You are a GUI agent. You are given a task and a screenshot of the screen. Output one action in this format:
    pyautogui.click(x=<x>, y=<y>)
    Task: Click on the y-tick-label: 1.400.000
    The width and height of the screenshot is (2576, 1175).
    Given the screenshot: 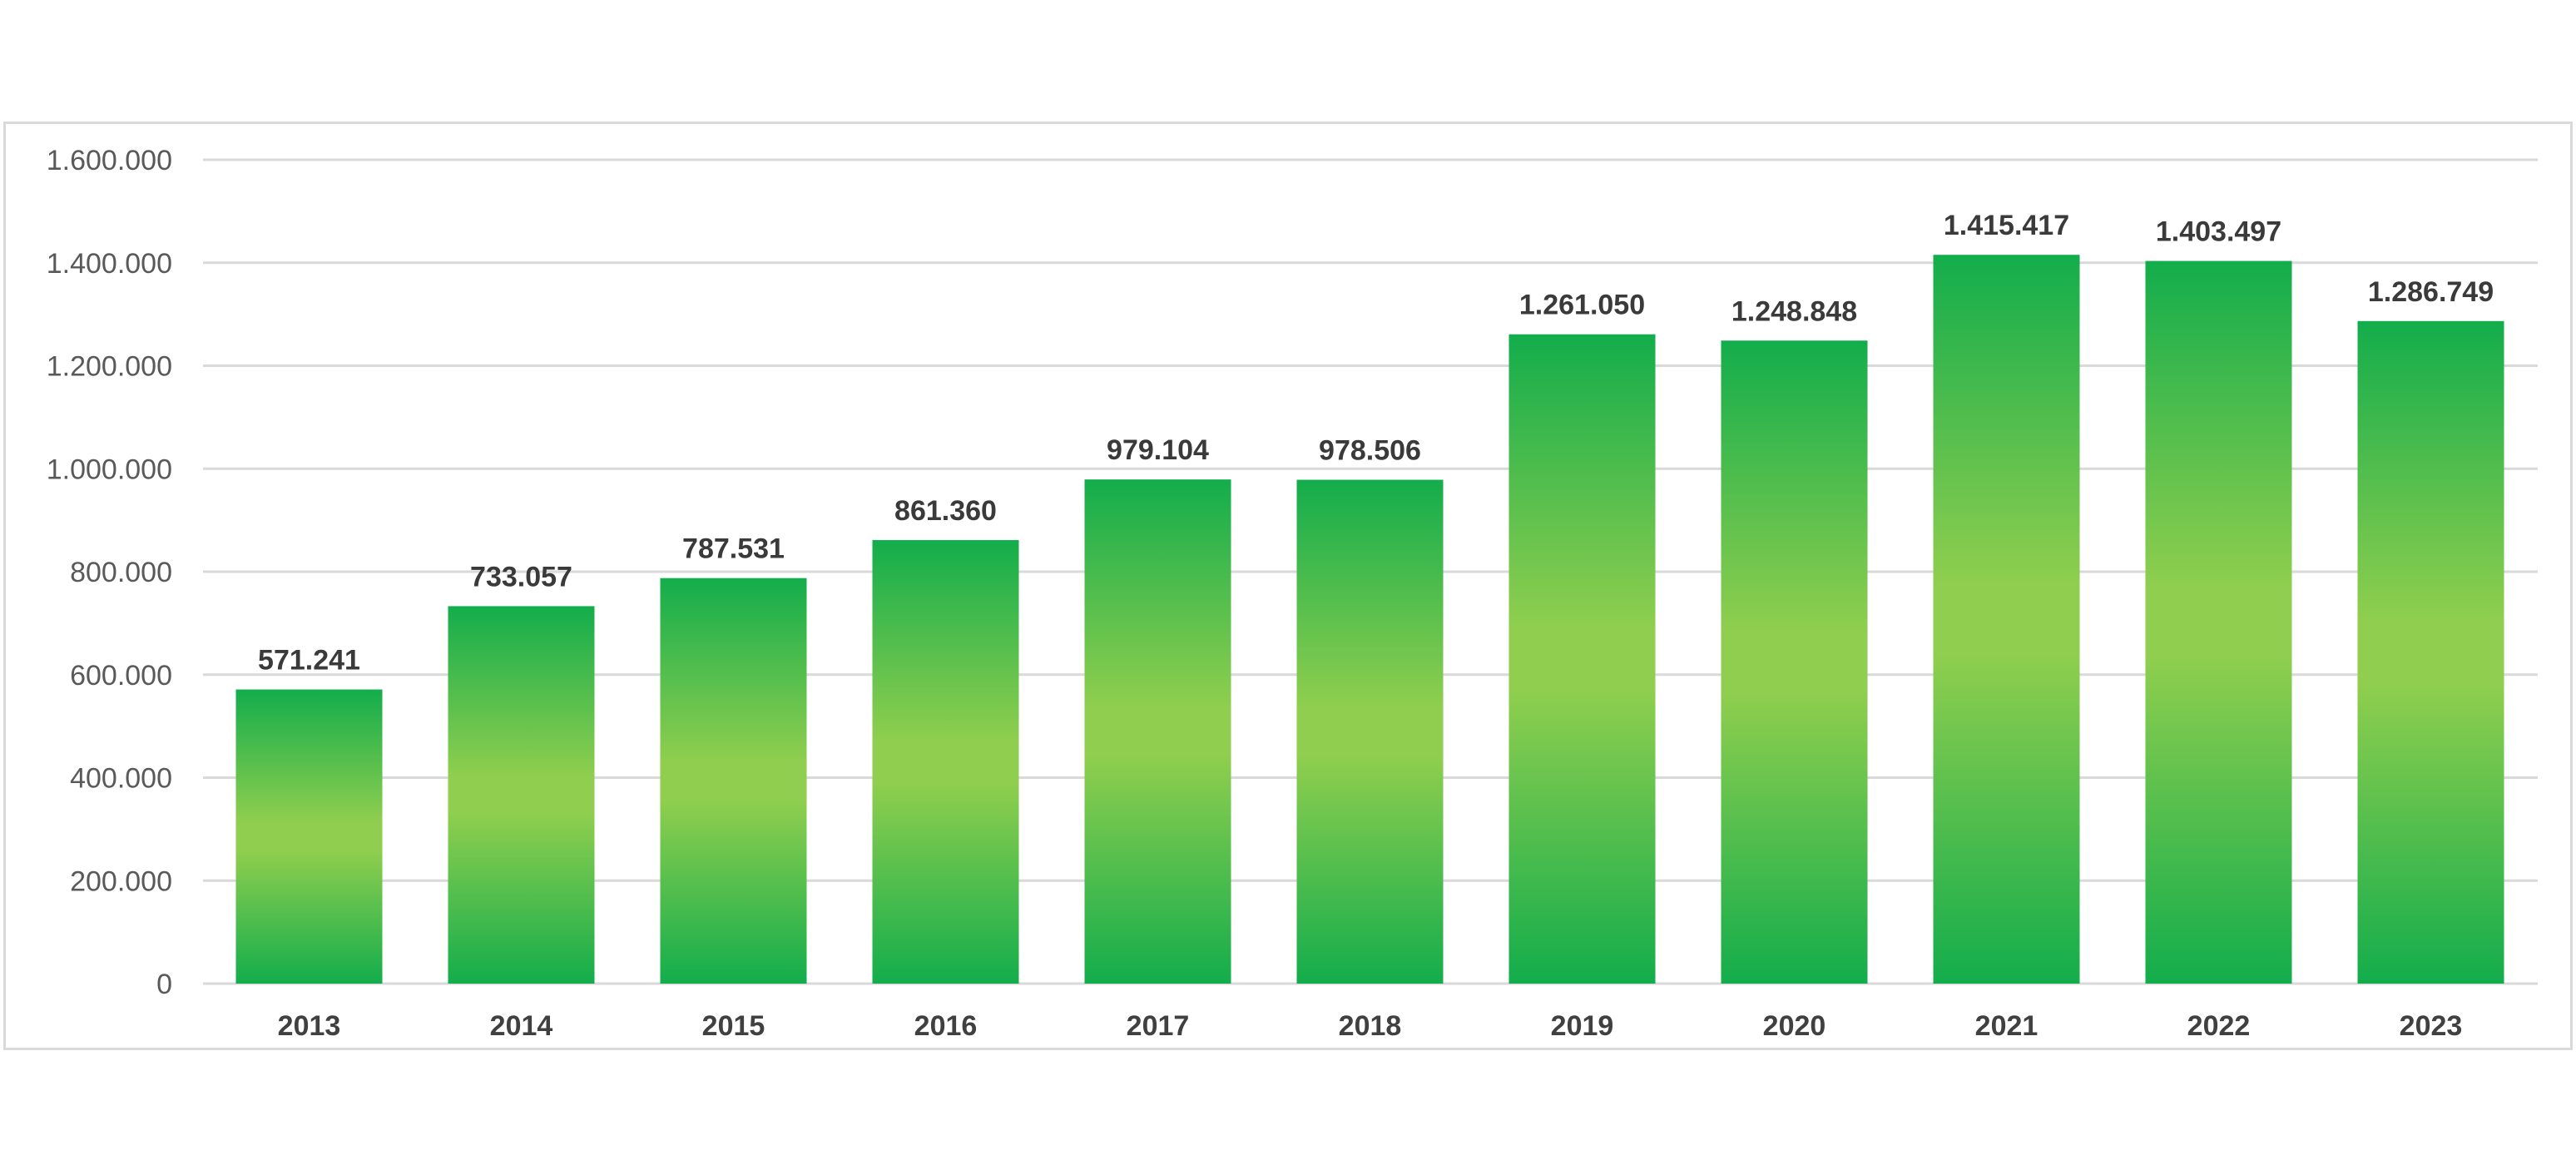 What is the action you would take?
    pyautogui.click(x=110, y=264)
    